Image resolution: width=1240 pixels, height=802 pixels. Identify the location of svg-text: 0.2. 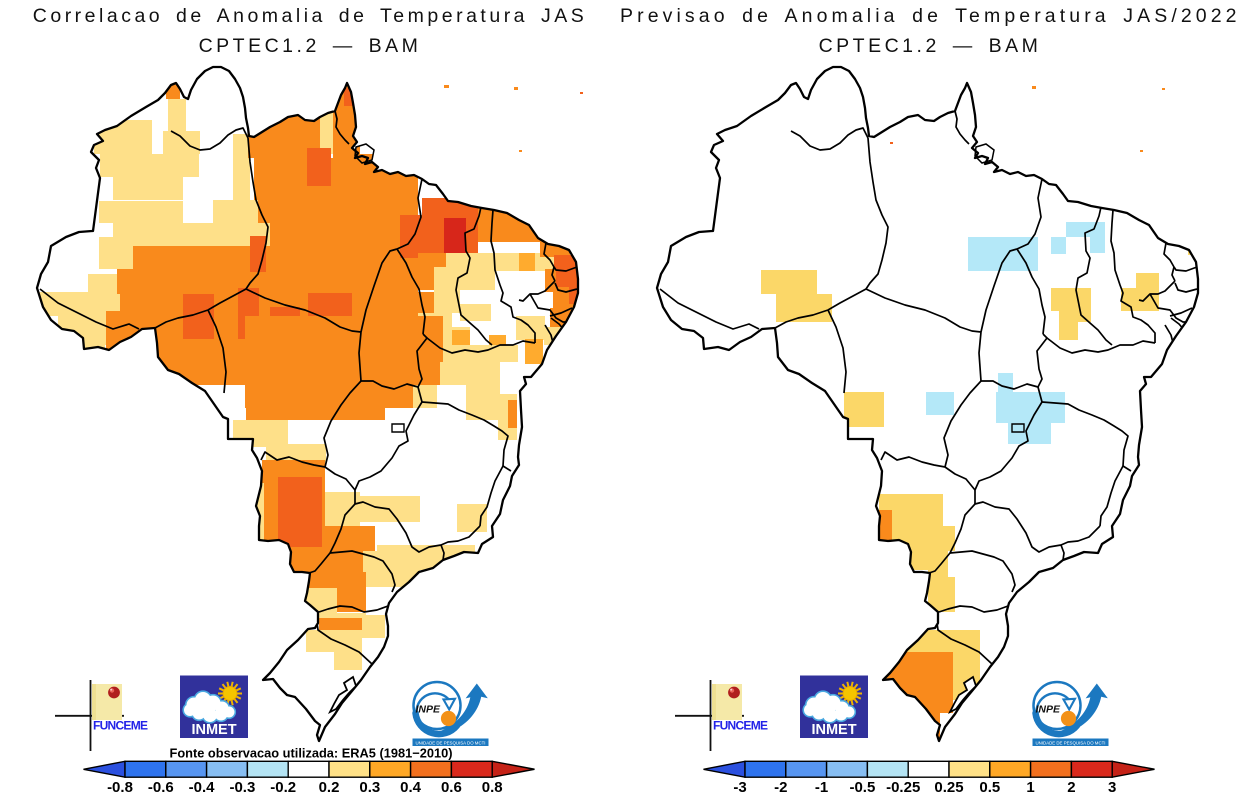
(329, 787).